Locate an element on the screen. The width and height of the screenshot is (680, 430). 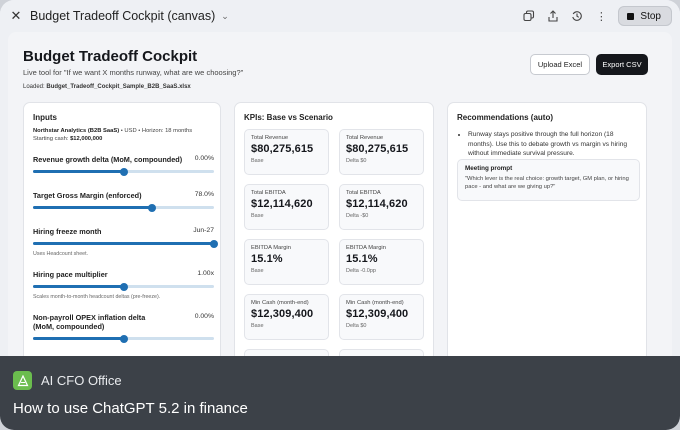
kpi-card: Total Revenue $80,275,615 Base is located at coordinates (286, 152).